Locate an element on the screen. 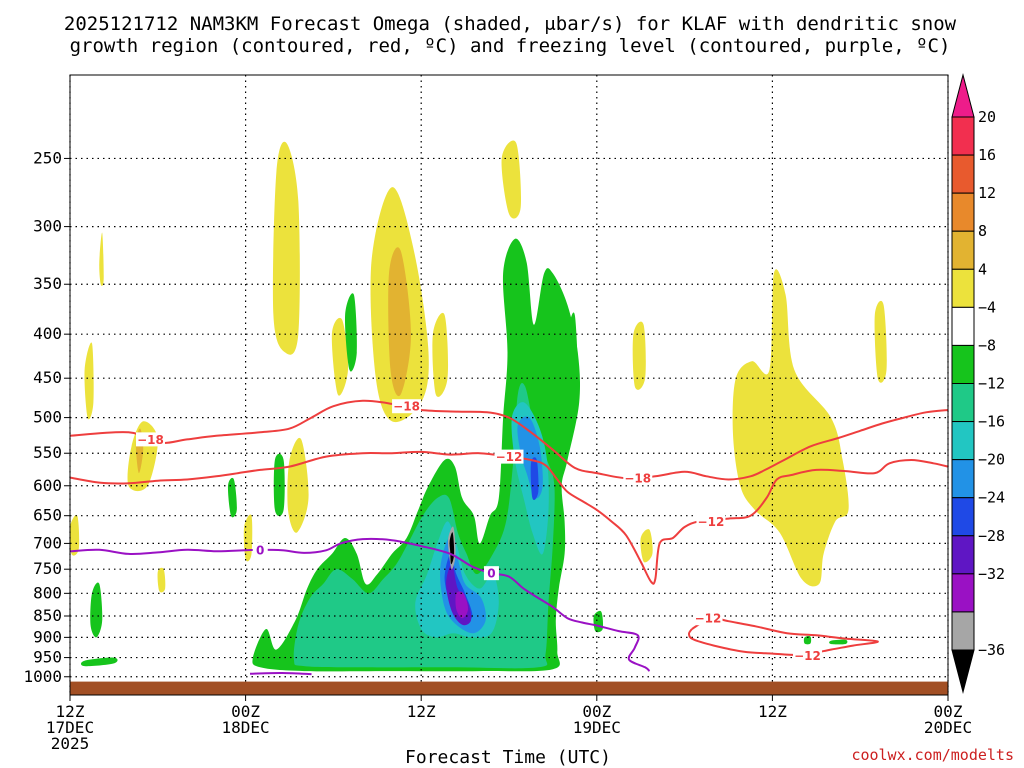 The height and width of the screenshot is (768, 1024). y-tick-label: 450 is located at coordinates (47, 377).